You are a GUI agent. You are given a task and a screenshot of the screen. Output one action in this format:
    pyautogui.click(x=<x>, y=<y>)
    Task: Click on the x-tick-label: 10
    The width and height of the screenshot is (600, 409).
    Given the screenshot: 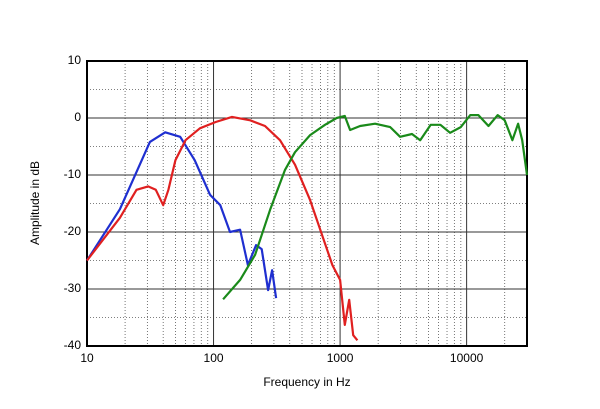 What is the action you would take?
    pyautogui.click(x=87, y=358)
    